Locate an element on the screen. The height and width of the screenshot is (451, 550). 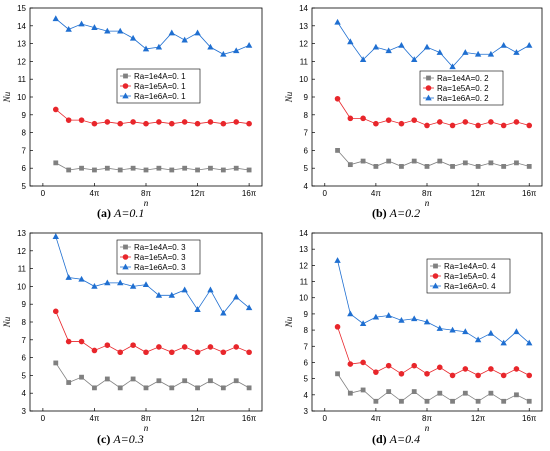
legend-entry: Ra=1e5A=0. 2 is located at coordinates (463, 88).